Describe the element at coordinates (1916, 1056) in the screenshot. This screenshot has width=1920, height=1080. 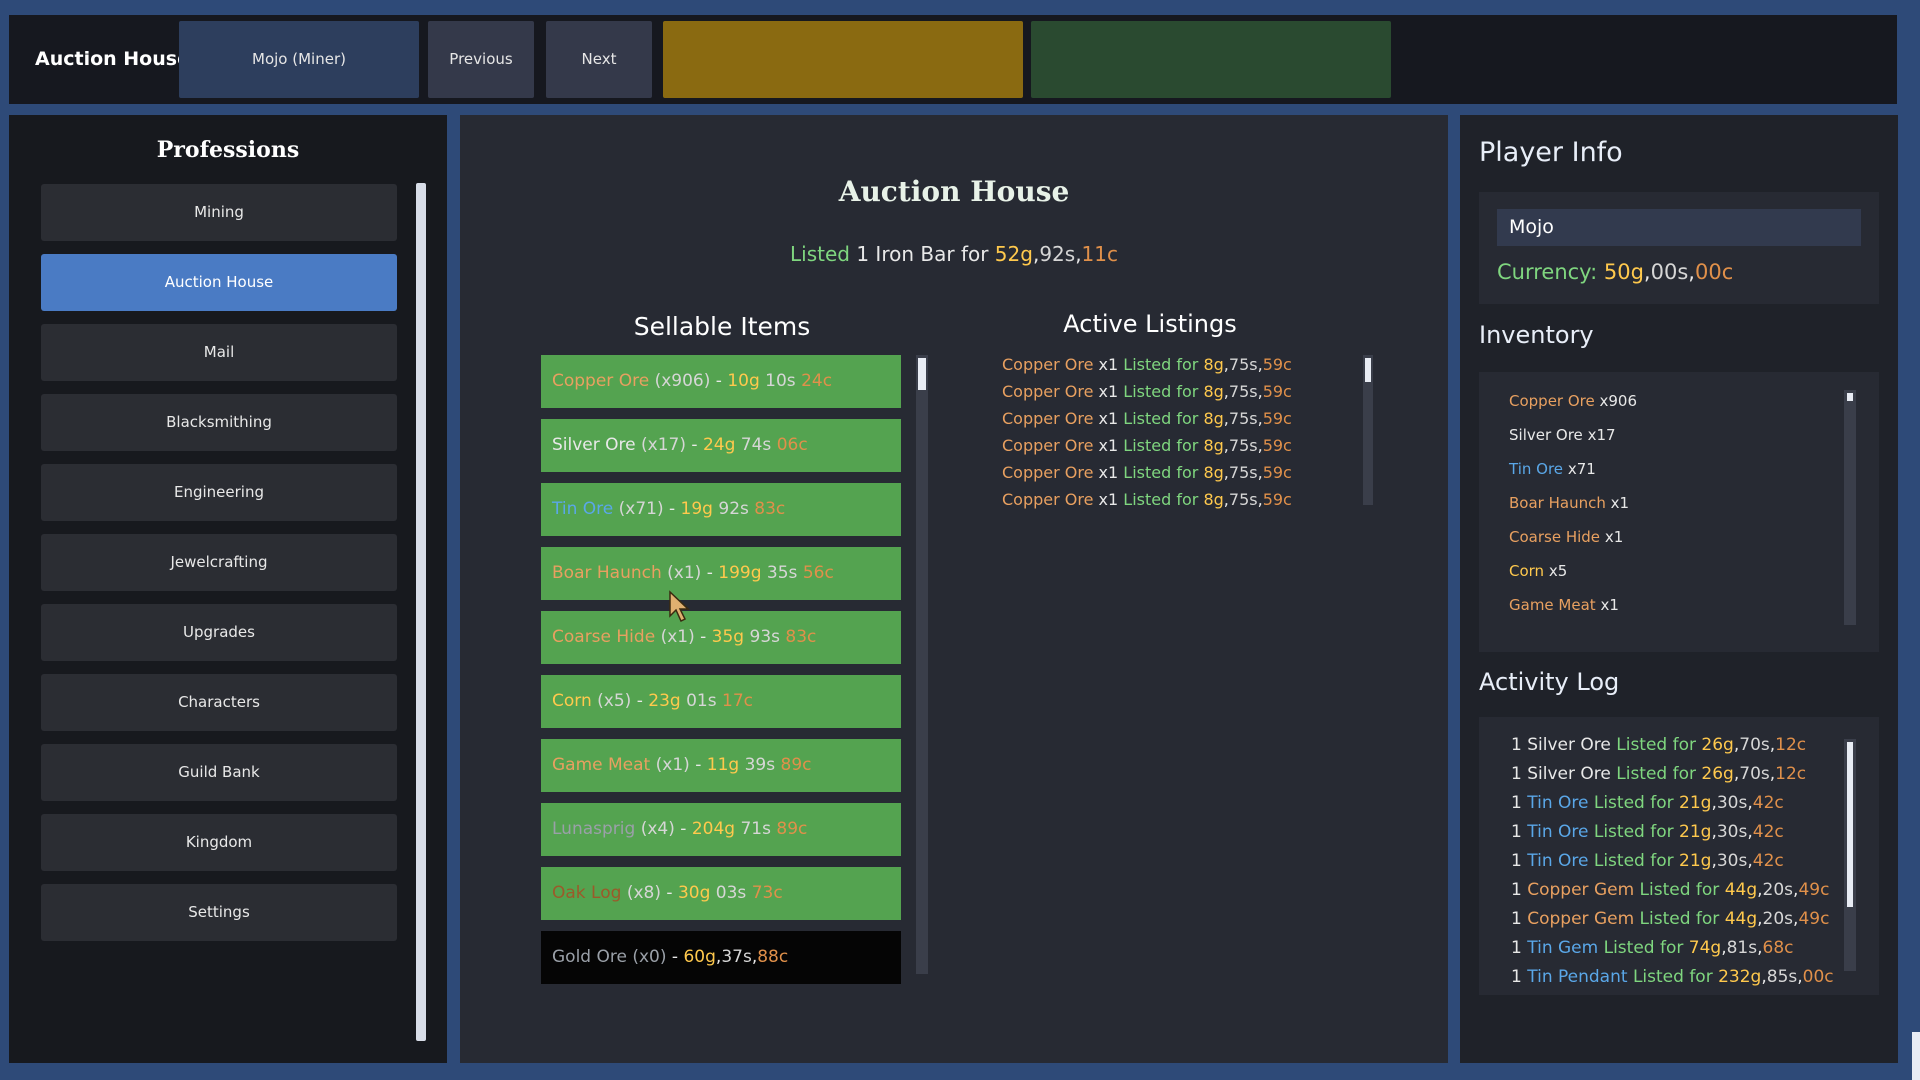
I see `page-scrollbar` at that location.